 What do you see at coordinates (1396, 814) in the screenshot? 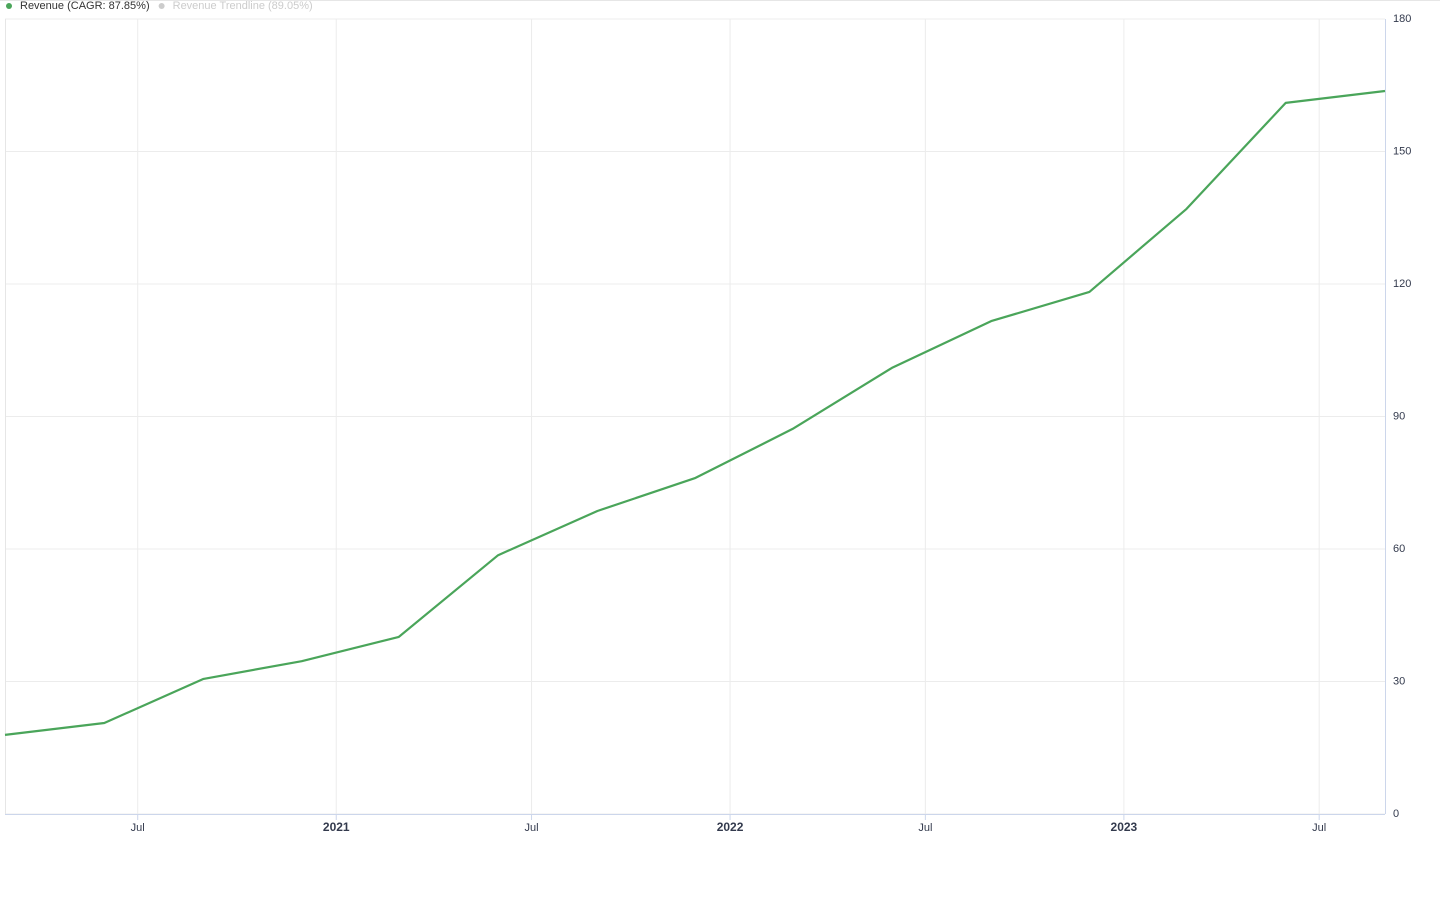
I see `y-tick-label: 0` at bounding box center [1396, 814].